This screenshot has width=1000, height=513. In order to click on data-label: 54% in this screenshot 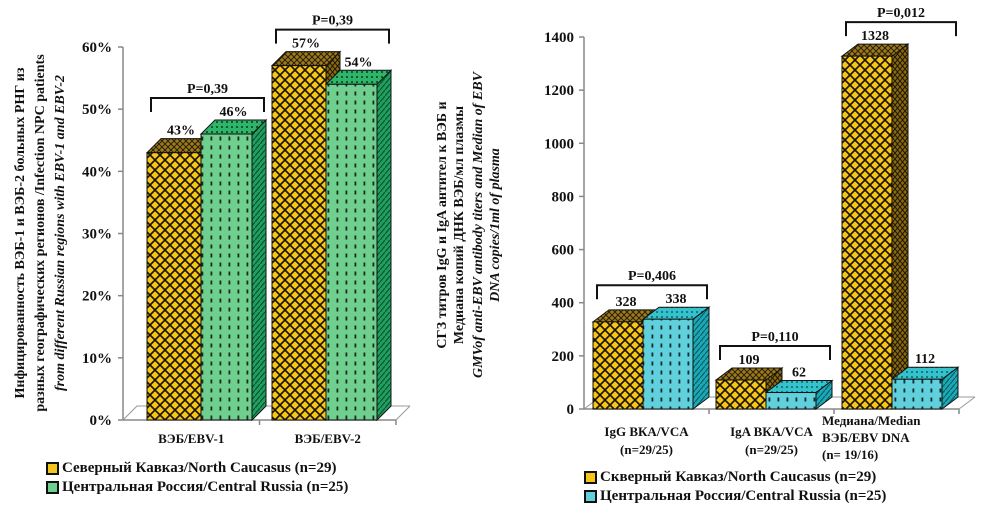, I will do `click(359, 62)`.